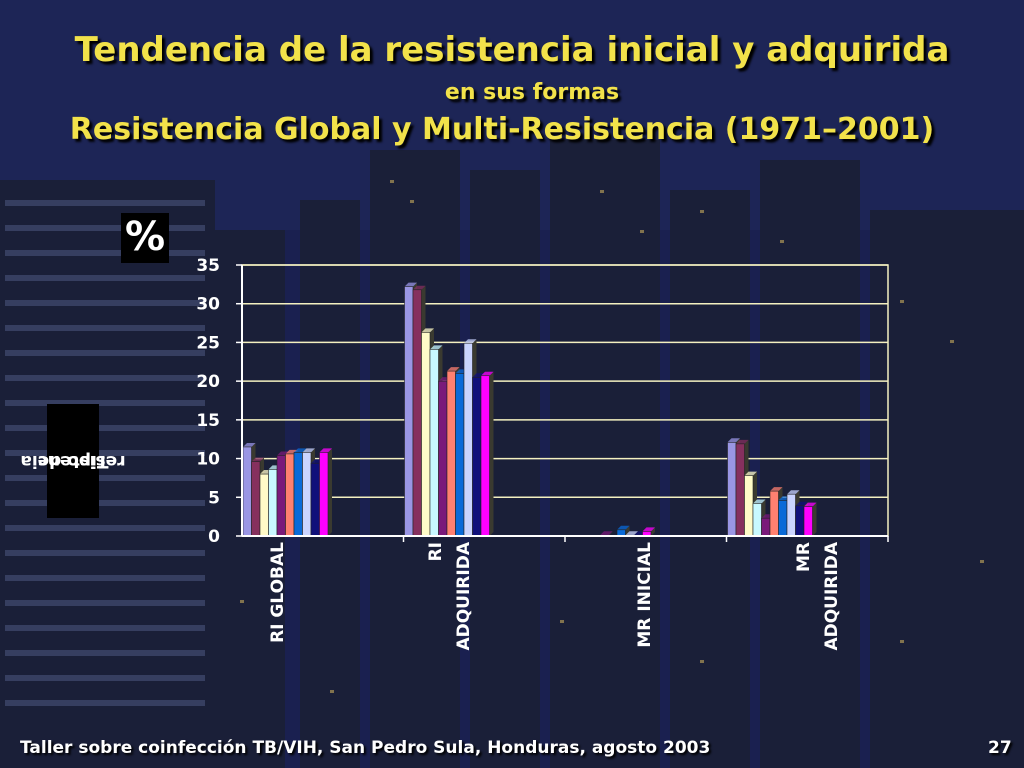 This screenshot has height=768, width=1024. Describe the element at coordinates (208, 343) in the screenshot. I see `y-tick-label: 25` at that location.